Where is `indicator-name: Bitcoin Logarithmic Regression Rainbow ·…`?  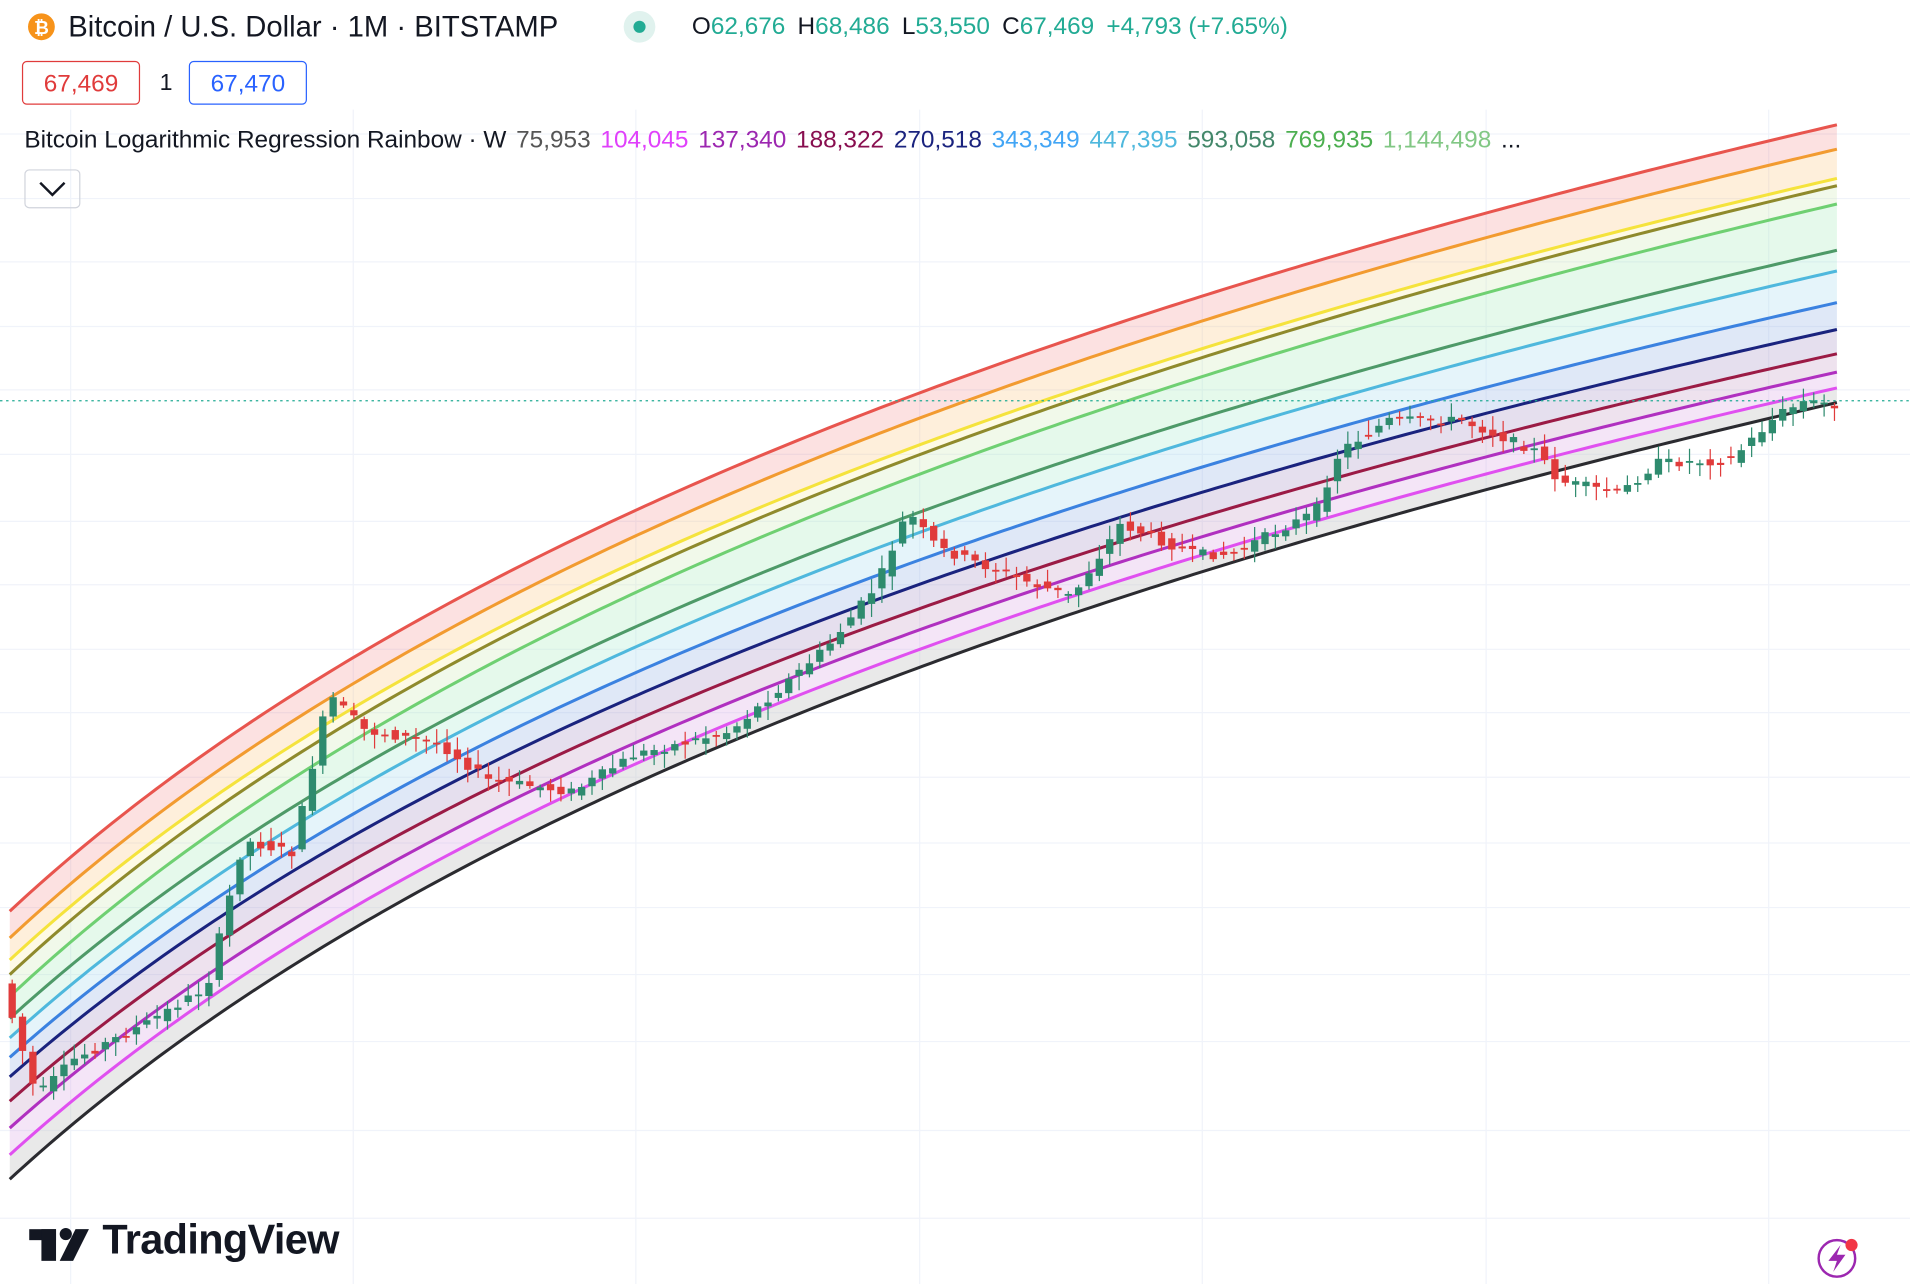 indicator-name: Bitcoin Logarithmic Regression Rainbow ·… is located at coordinates (265, 140).